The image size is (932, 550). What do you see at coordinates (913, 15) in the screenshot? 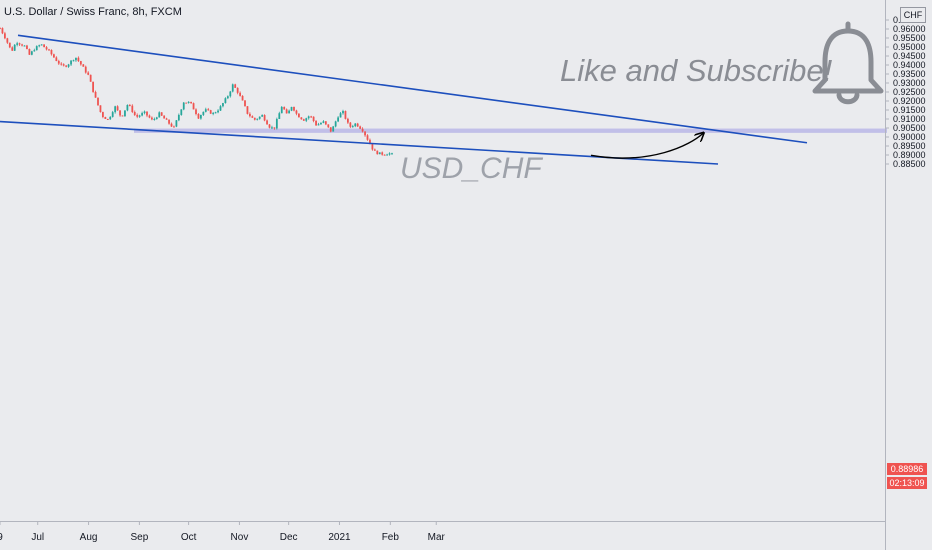
I see `currency-badge: CHF` at bounding box center [913, 15].